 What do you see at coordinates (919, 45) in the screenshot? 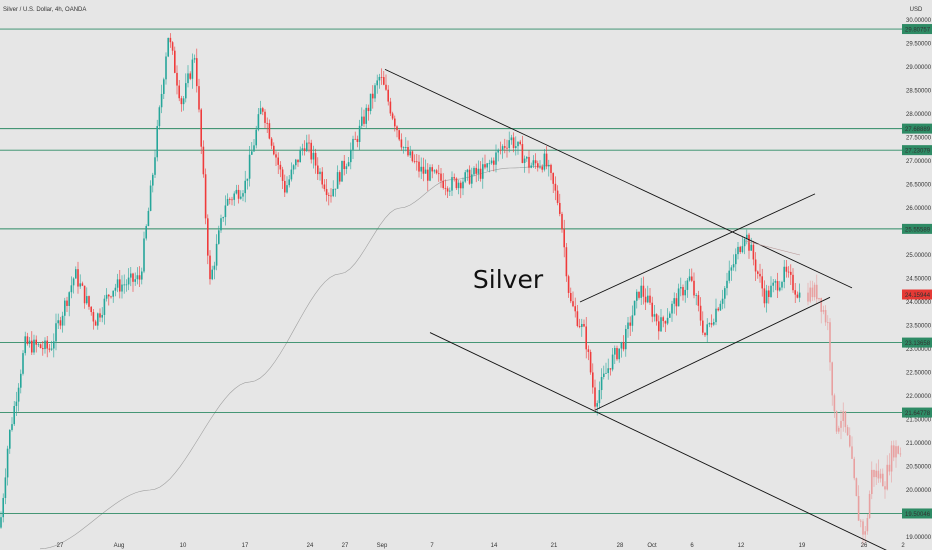
I see `price-tick-label: 29.50000` at bounding box center [919, 45].